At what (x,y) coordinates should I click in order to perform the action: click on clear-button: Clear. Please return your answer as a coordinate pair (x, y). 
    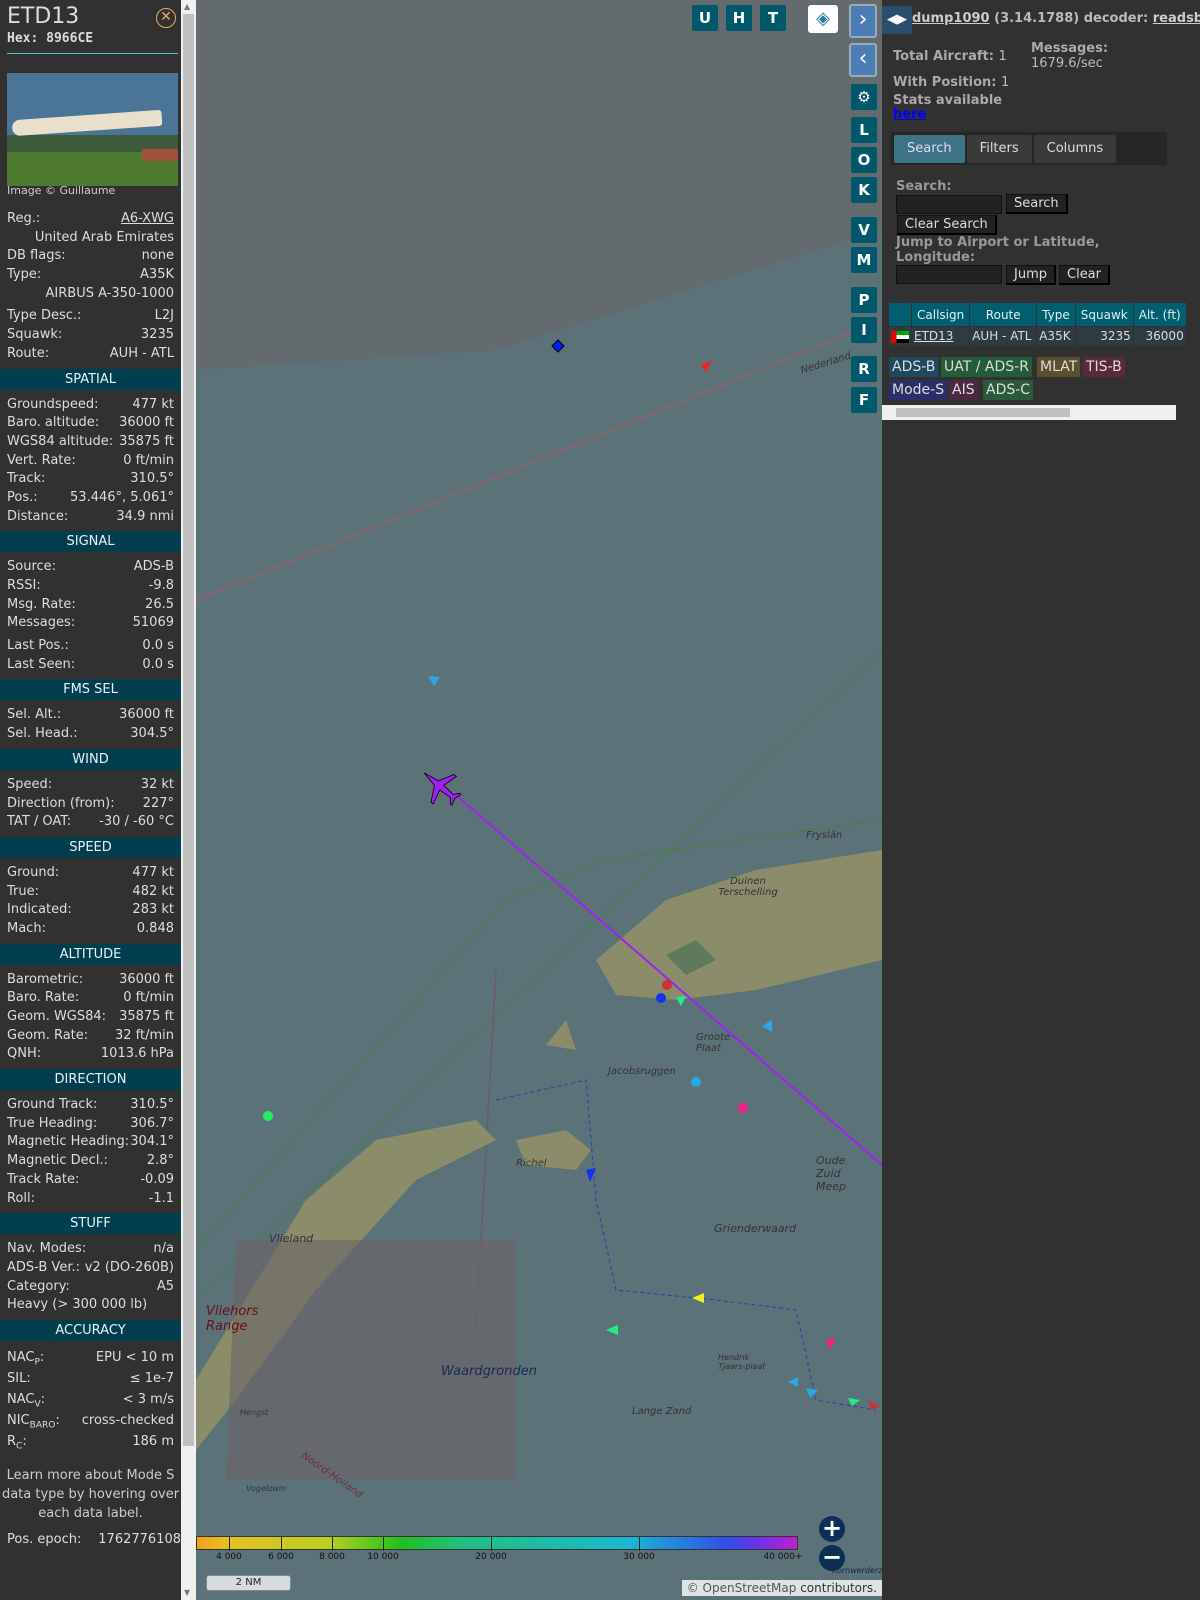
    Looking at the image, I should click on (1084, 275).